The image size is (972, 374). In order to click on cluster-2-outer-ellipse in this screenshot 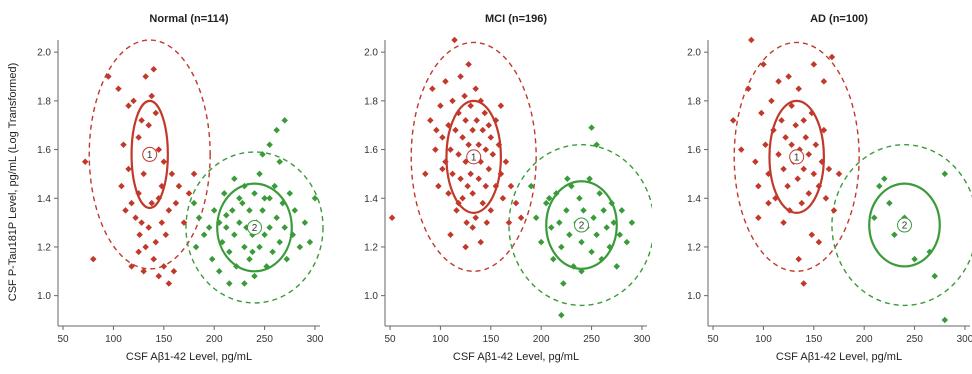, I will do `click(580, 225)`.